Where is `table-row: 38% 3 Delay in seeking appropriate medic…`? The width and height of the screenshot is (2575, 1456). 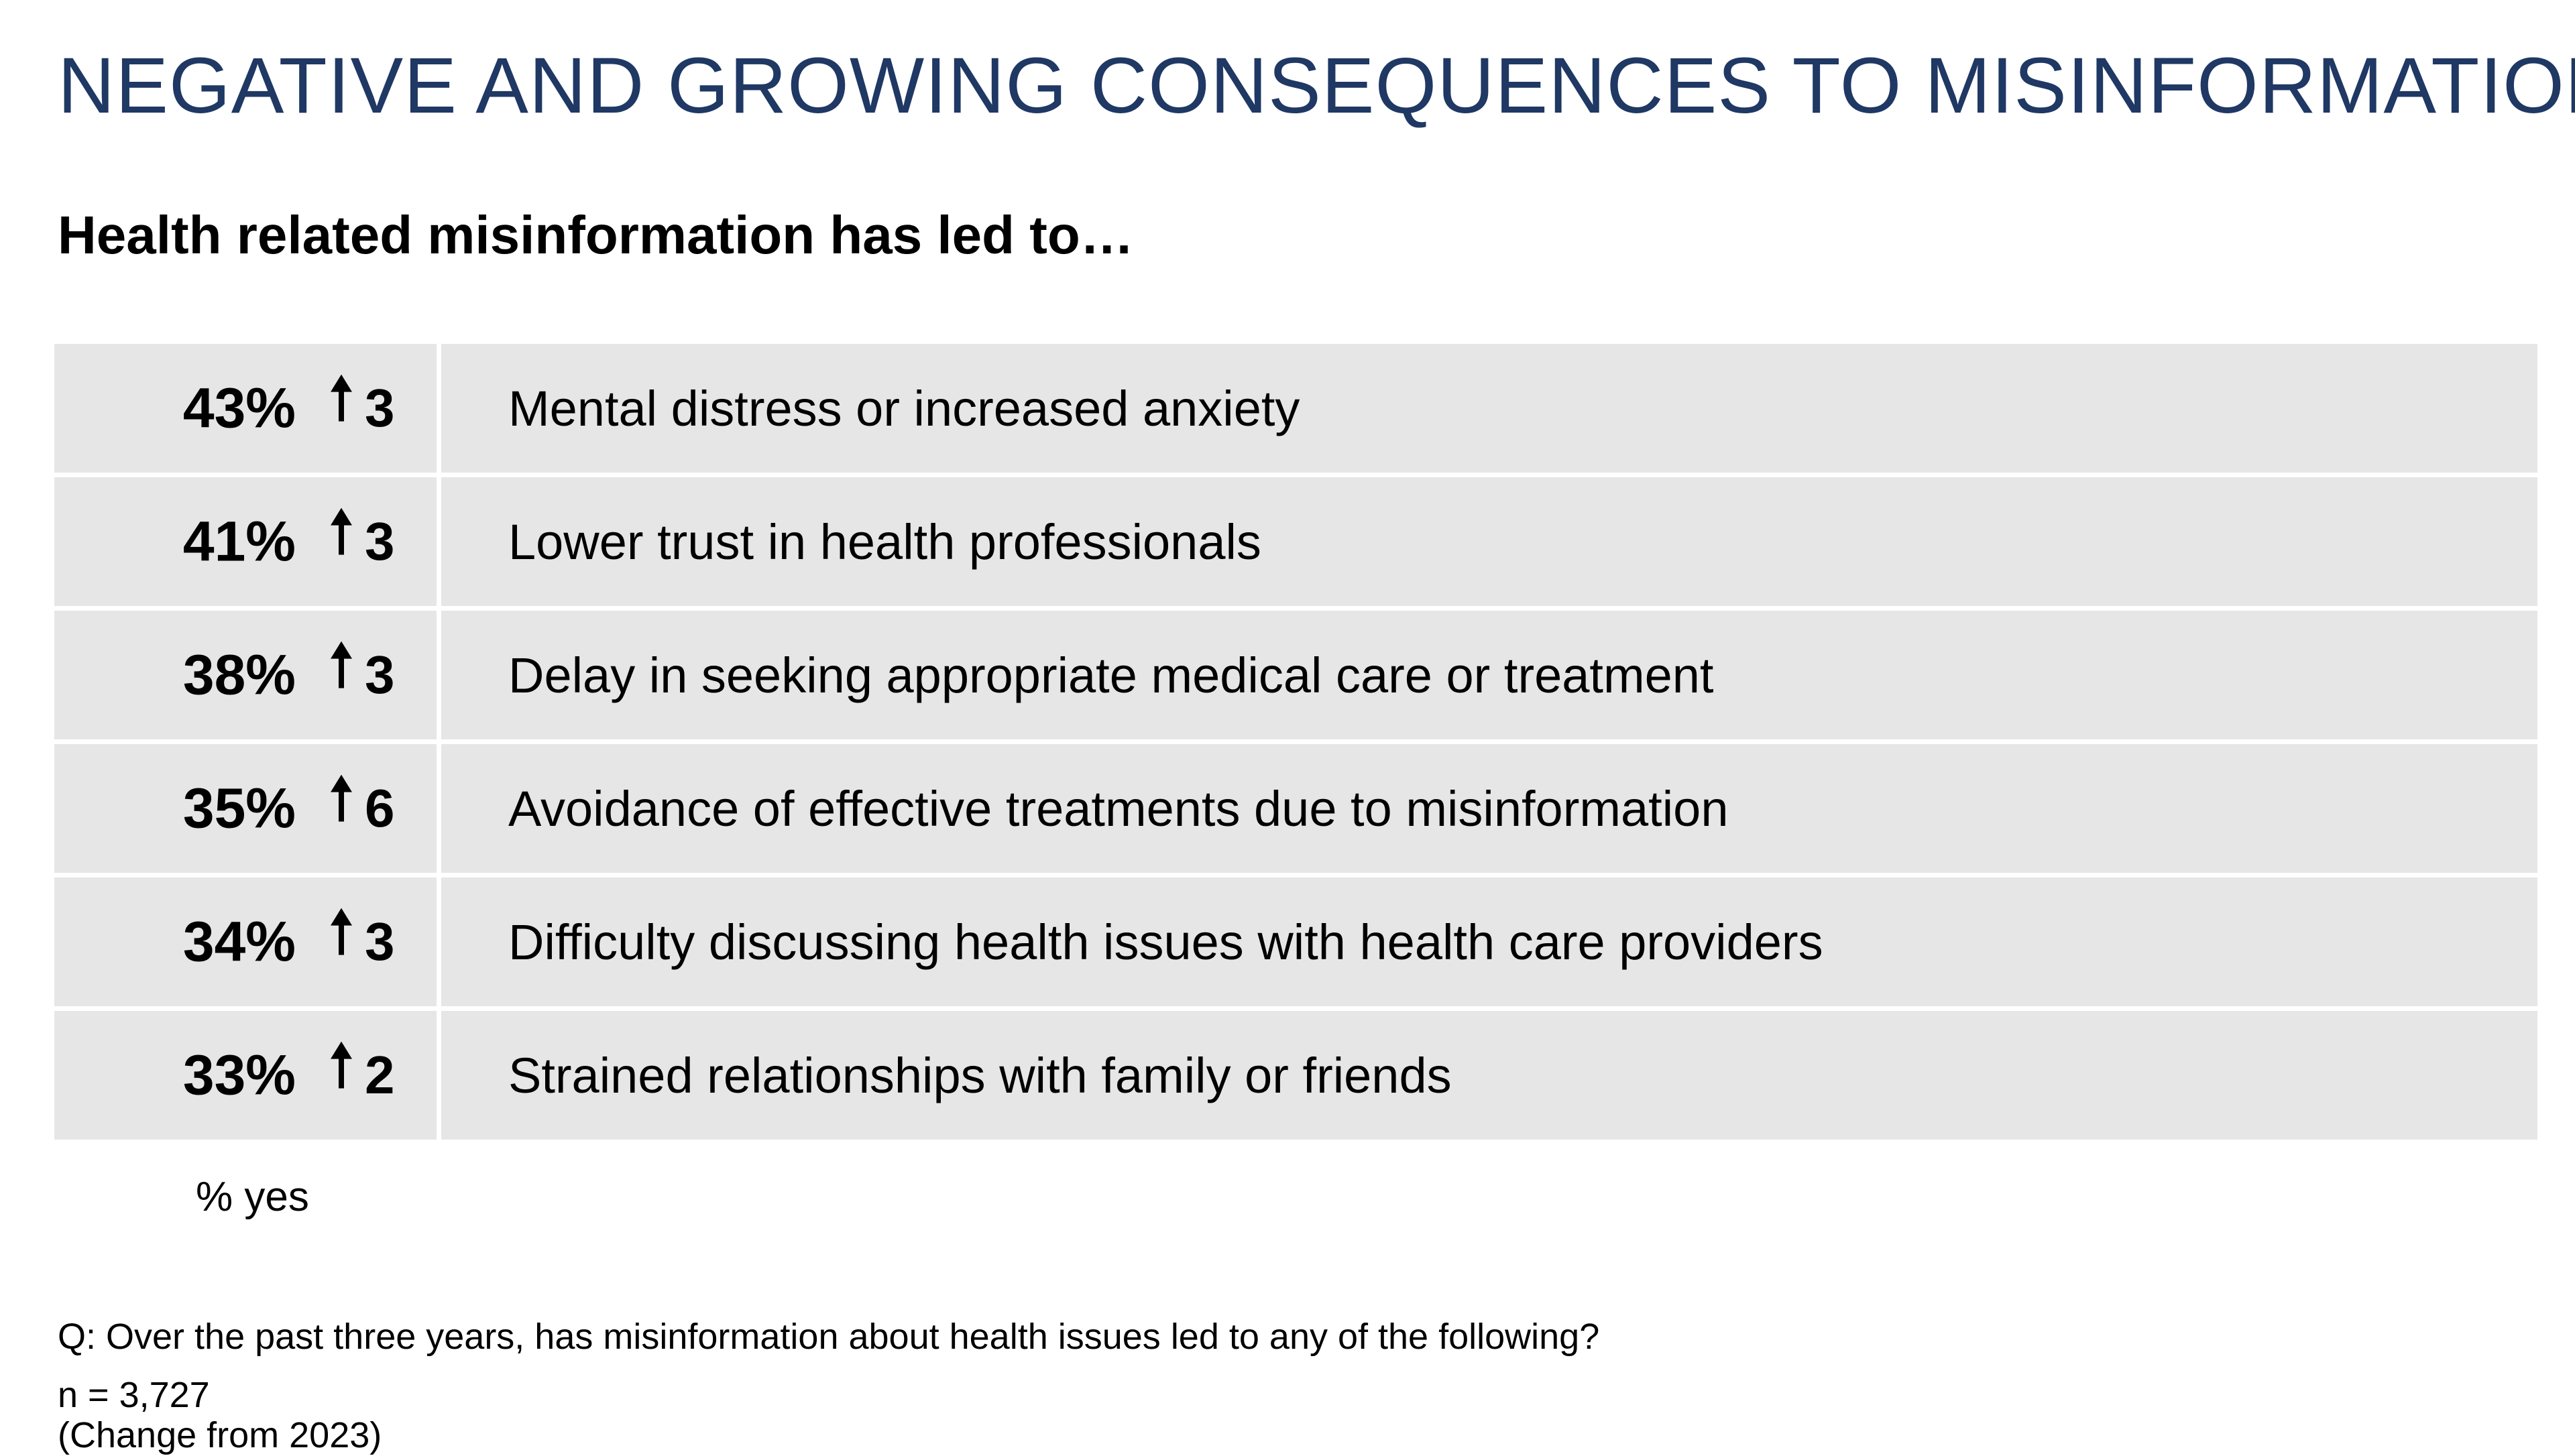 table-row: 38% 3 Delay in seeking appropriate medic… is located at coordinates (1295, 675).